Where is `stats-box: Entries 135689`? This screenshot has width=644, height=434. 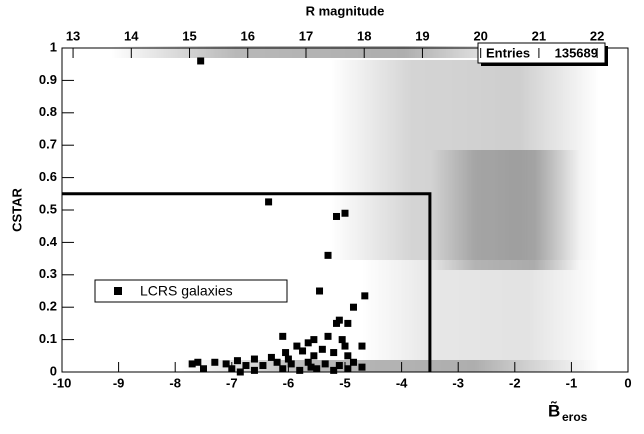
stats-box: Entries 135689 is located at coordinates (542, 54).